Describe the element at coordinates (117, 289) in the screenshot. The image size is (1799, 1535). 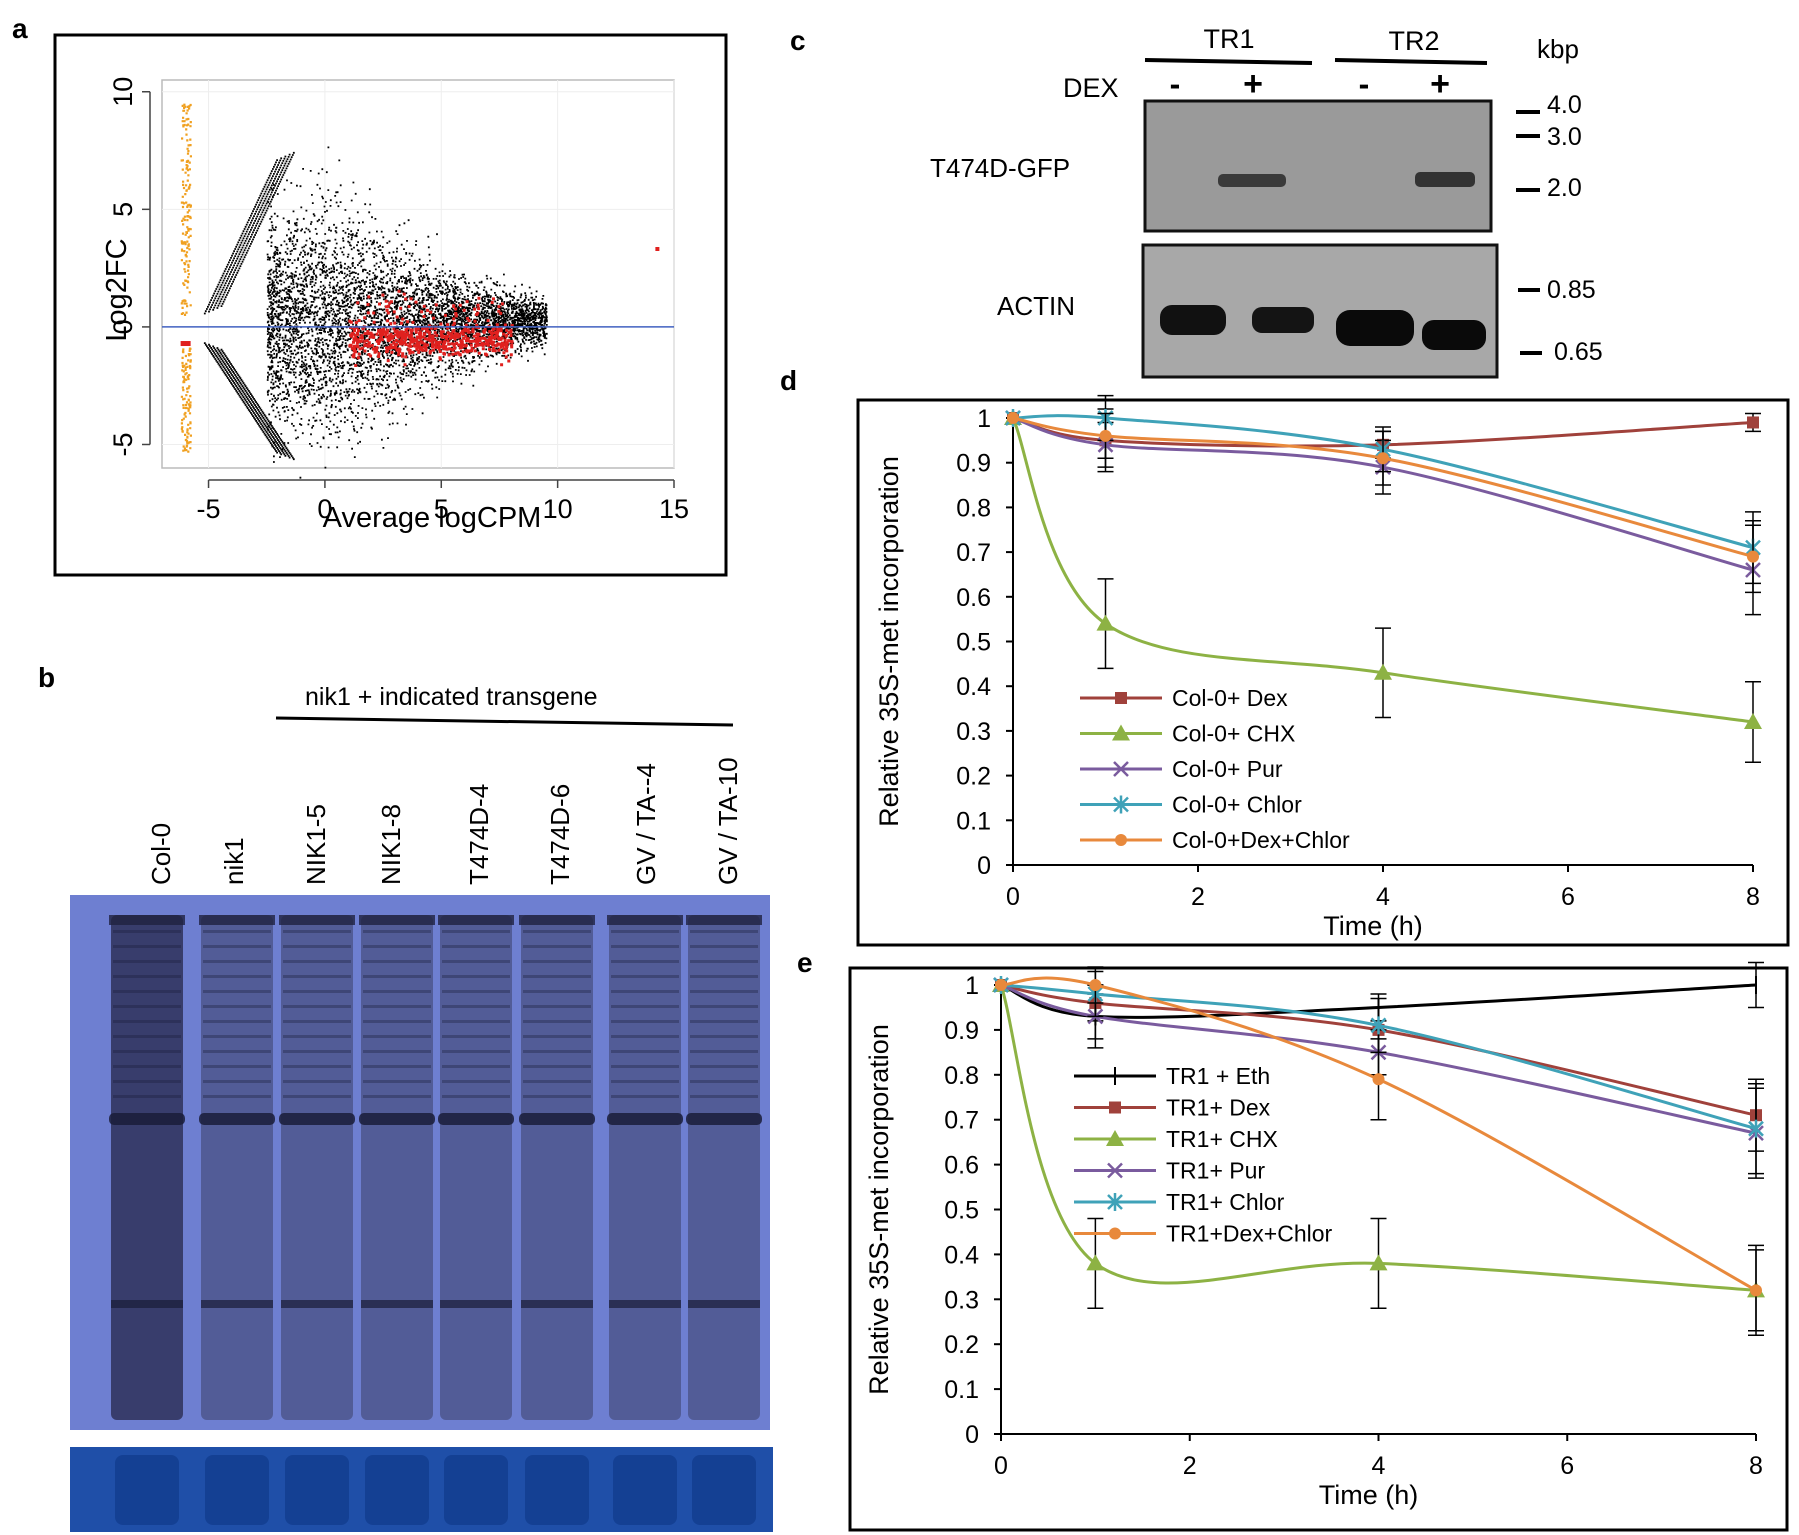
I see `y-axis-label: Log2FC` at that location.